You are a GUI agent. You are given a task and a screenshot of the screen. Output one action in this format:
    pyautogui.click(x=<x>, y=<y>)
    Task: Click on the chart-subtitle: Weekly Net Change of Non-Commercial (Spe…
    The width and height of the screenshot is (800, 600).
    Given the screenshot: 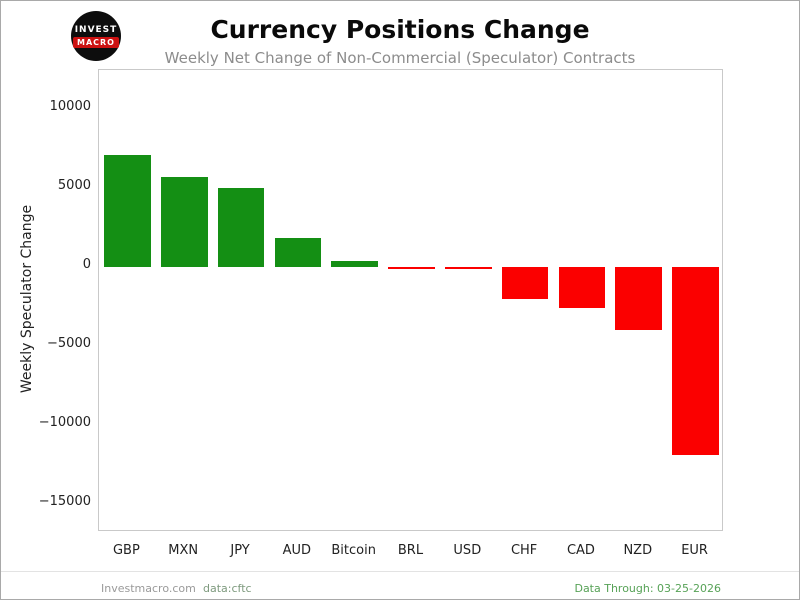 What is the action you would take?
    pyautogui.click(x=400, y=58)
    